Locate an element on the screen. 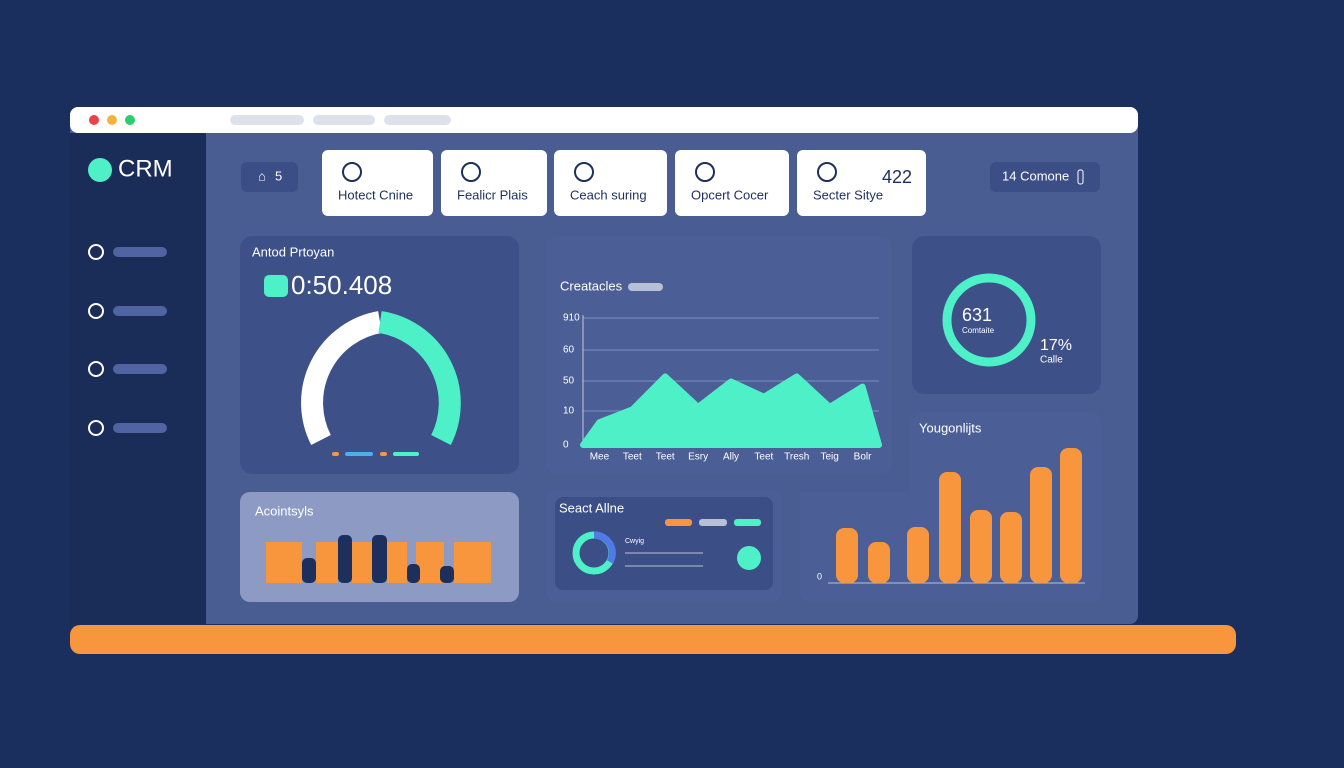 This screenshot has height=768, width=1344. donut-value: 631 is located at coordinates (977, 315).